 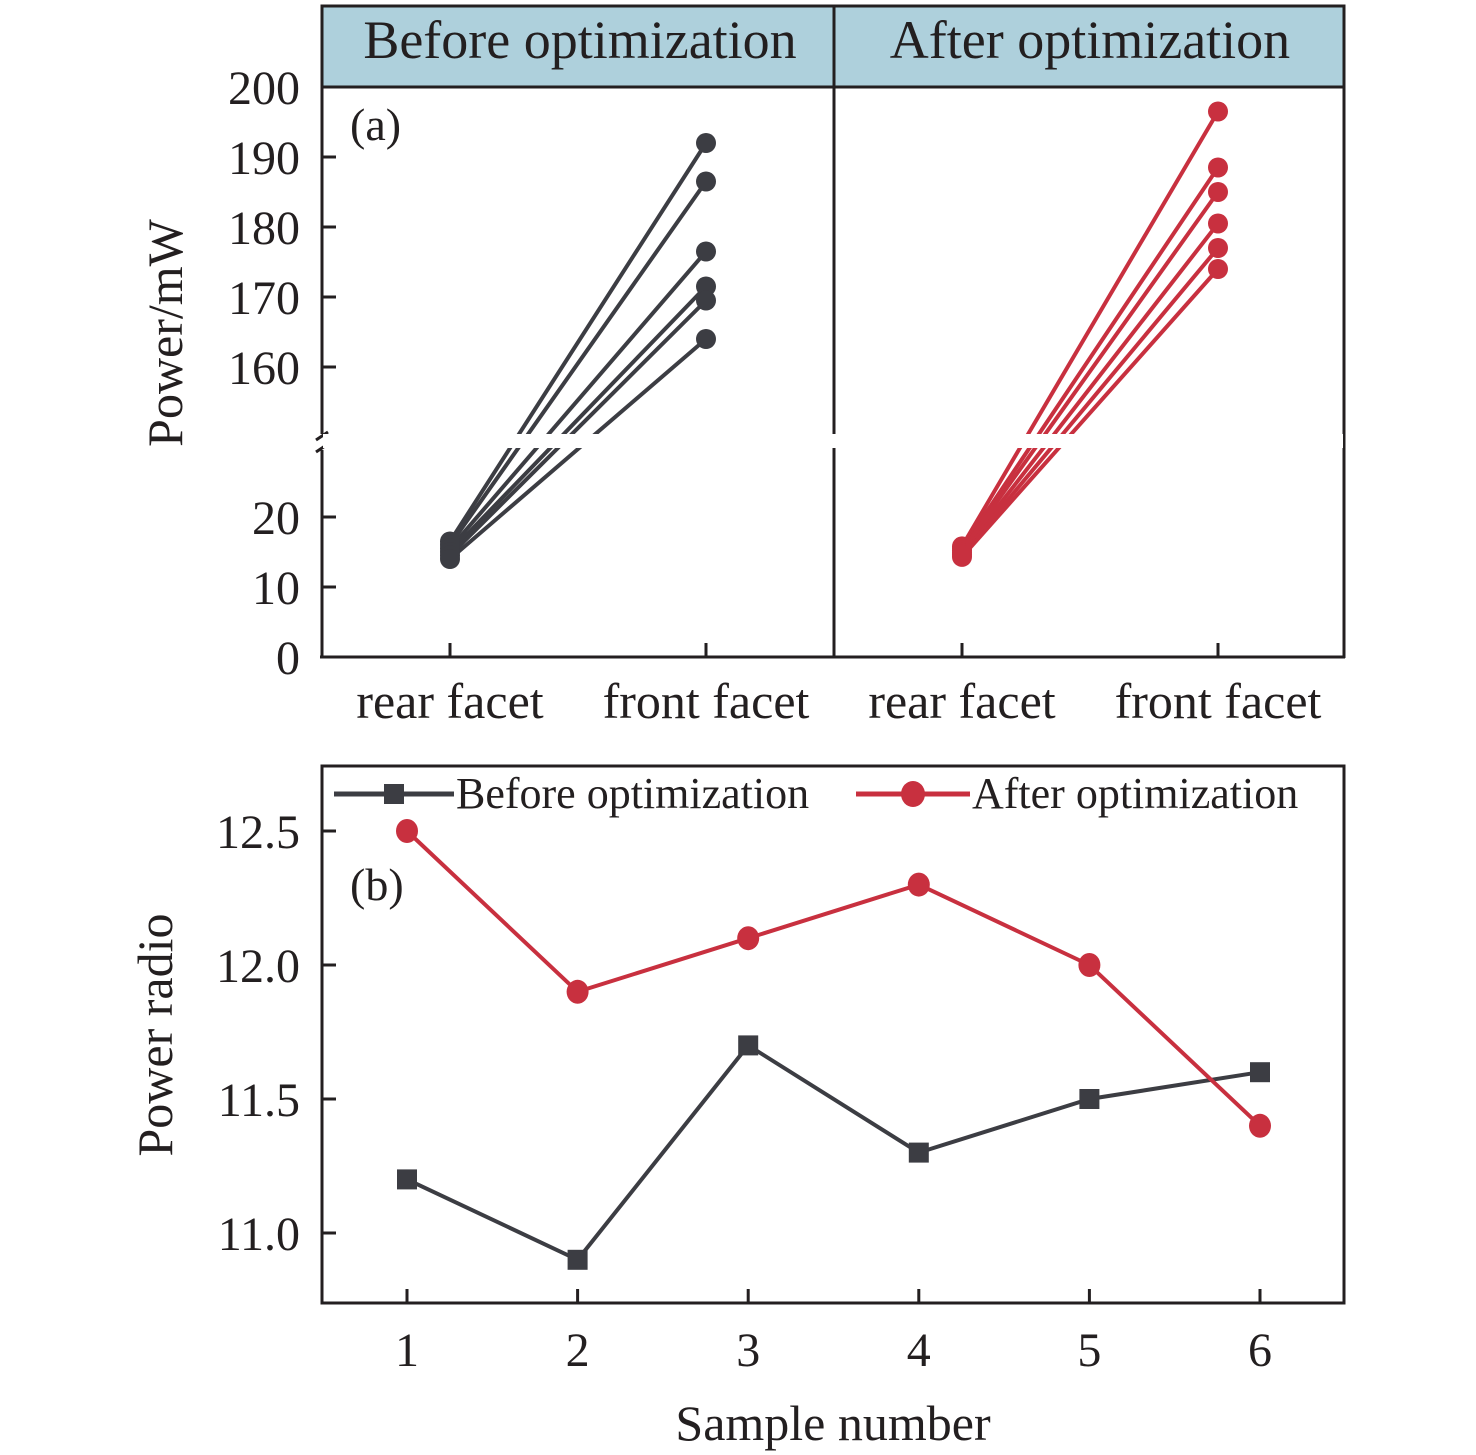 What do you see at coordinates (1135, 793) in the screenshot?
I see `legend-after-label: After optimization` at bounding box center [1135, 793].